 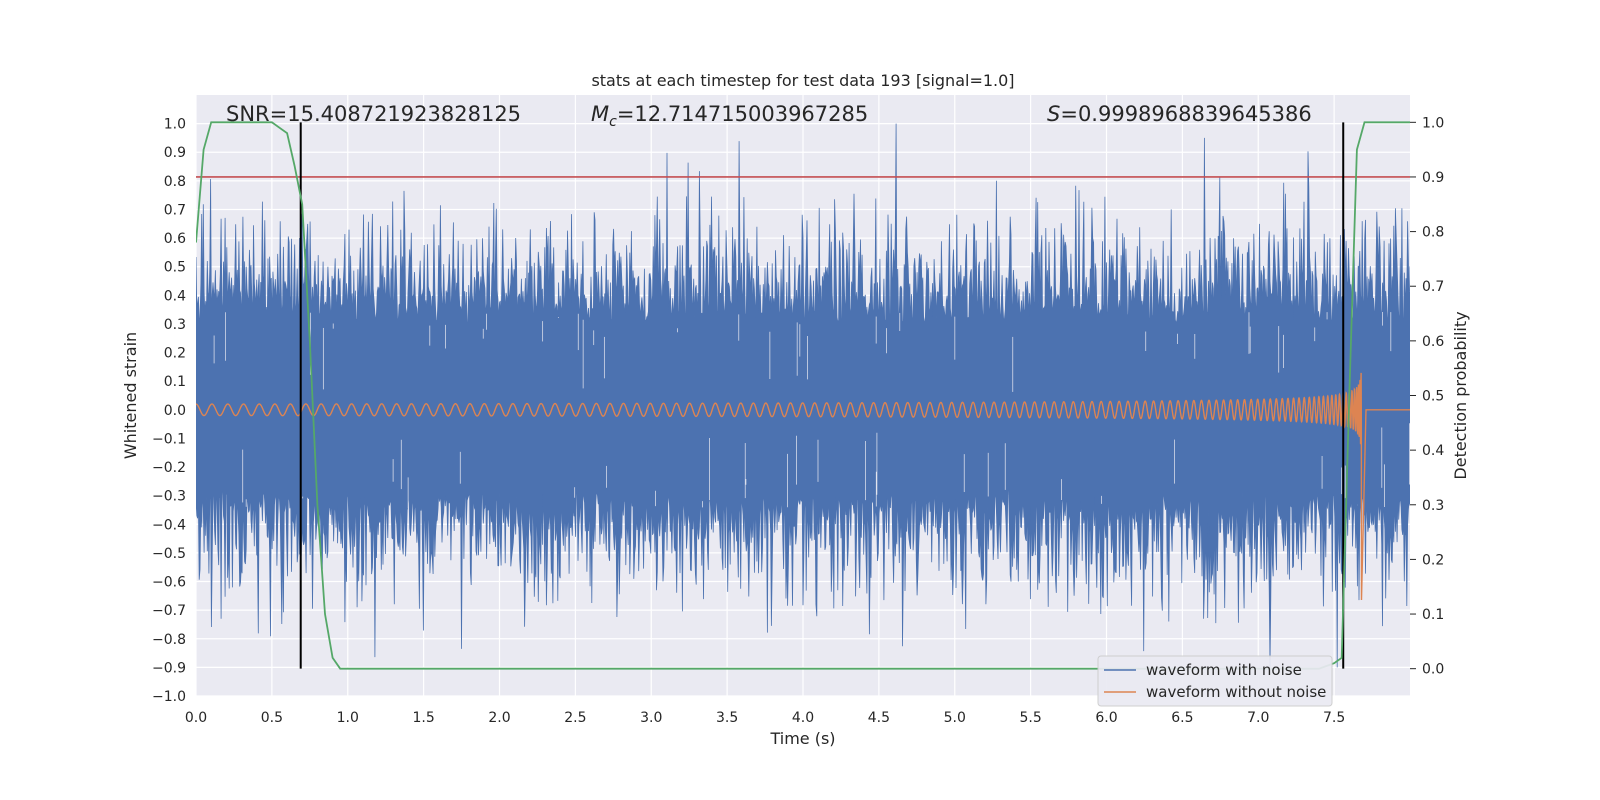 What do you see at coordinates (1433, 287) in the screenshot?
I see `y2-tick-label: 0.7` at bounding box center [1433, 287].